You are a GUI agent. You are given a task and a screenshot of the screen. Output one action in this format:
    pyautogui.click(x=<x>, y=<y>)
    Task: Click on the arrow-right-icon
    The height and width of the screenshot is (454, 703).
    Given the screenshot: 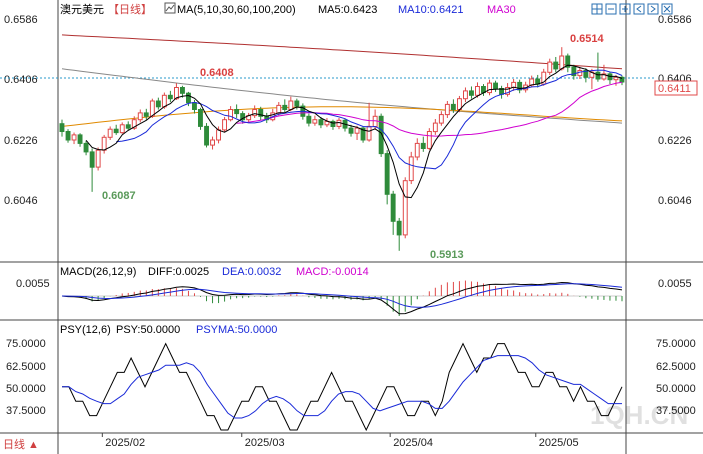 What is the action you would take?
    pyautogui.click(x=653, y=9)
    